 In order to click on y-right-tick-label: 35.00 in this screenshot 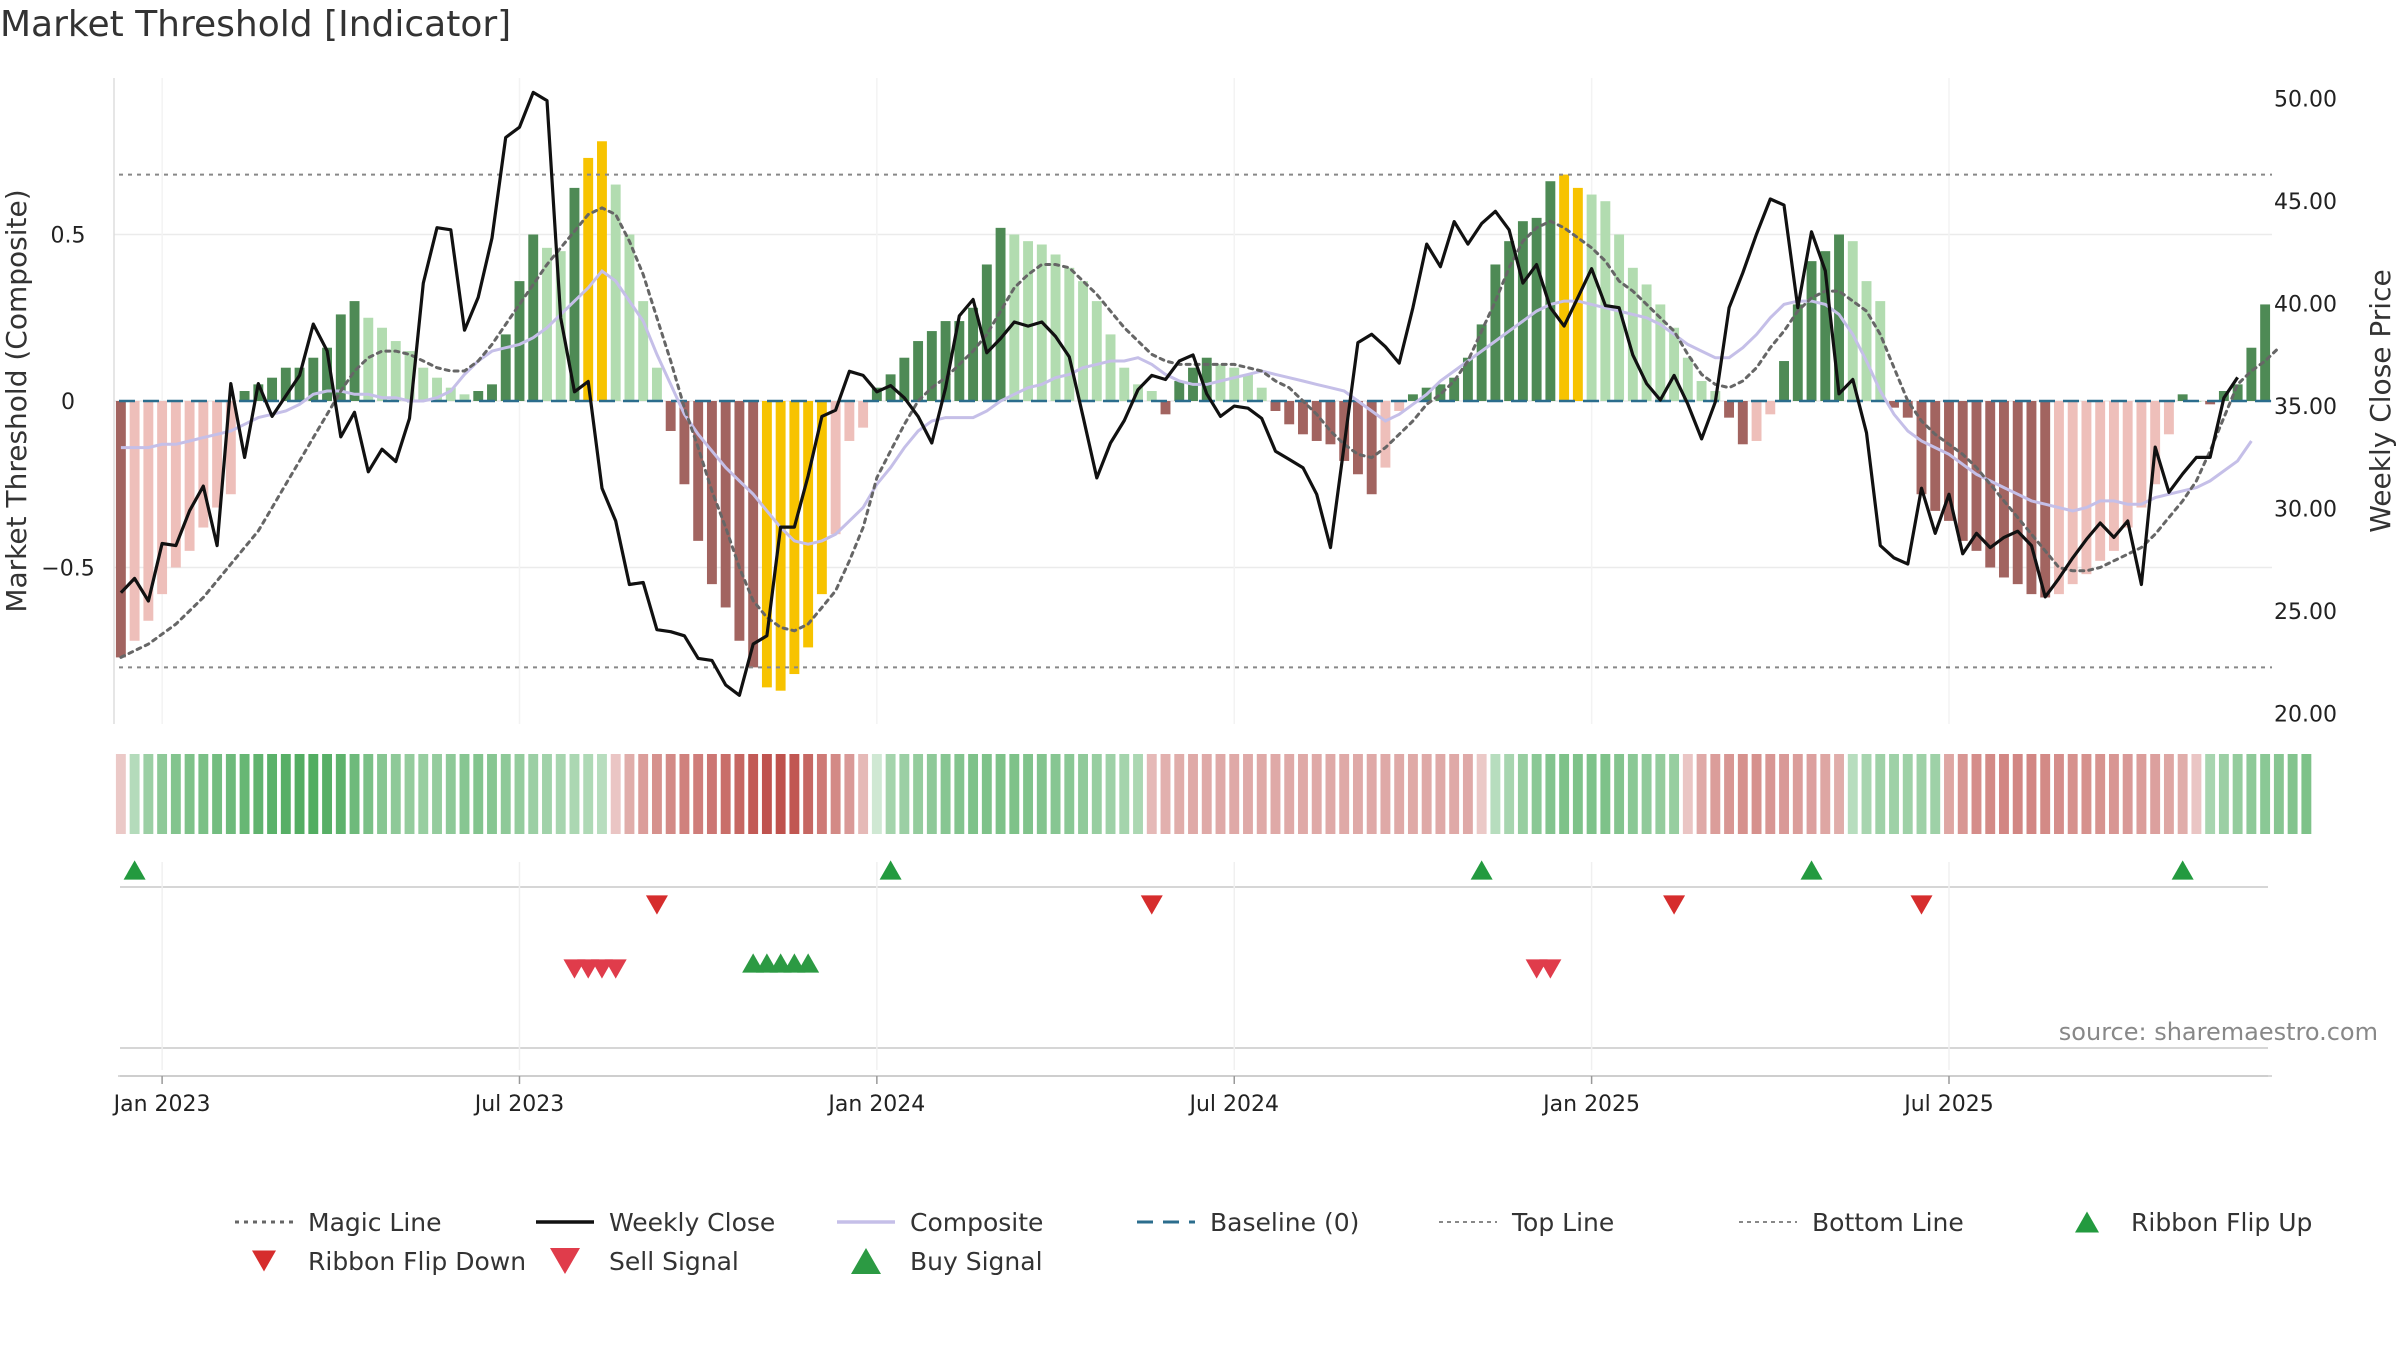, I will do `click(2305, 407)`.